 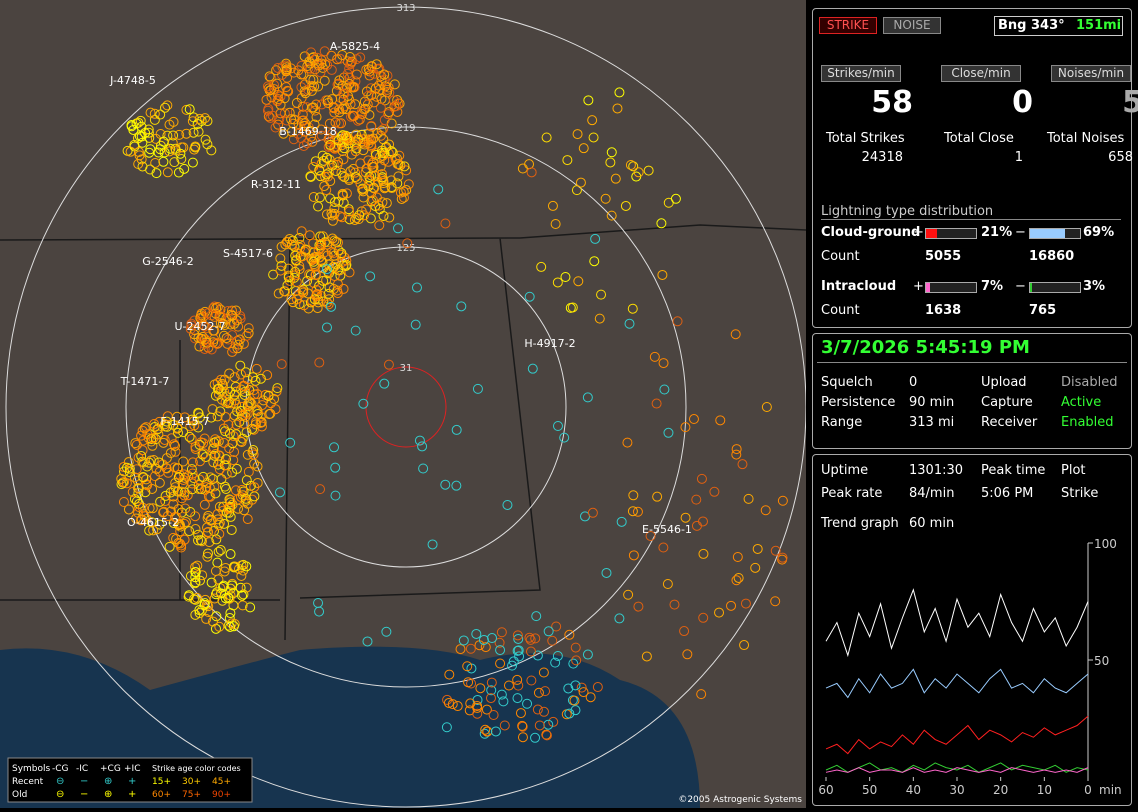 I want to click on legend-age: 75+, so click(x=191, y=795).